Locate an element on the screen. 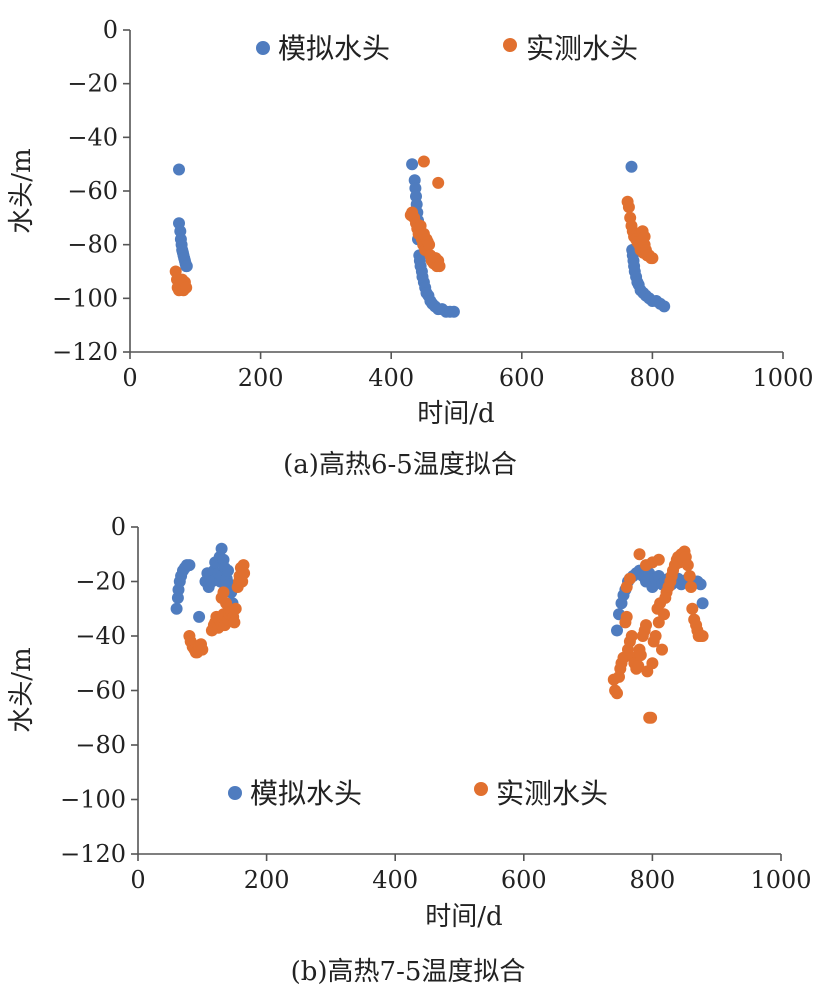 The height and width of the screenshot is (1000, 827). chart-b-x-tick-label: 1000 is located at coordinates (780, 880).